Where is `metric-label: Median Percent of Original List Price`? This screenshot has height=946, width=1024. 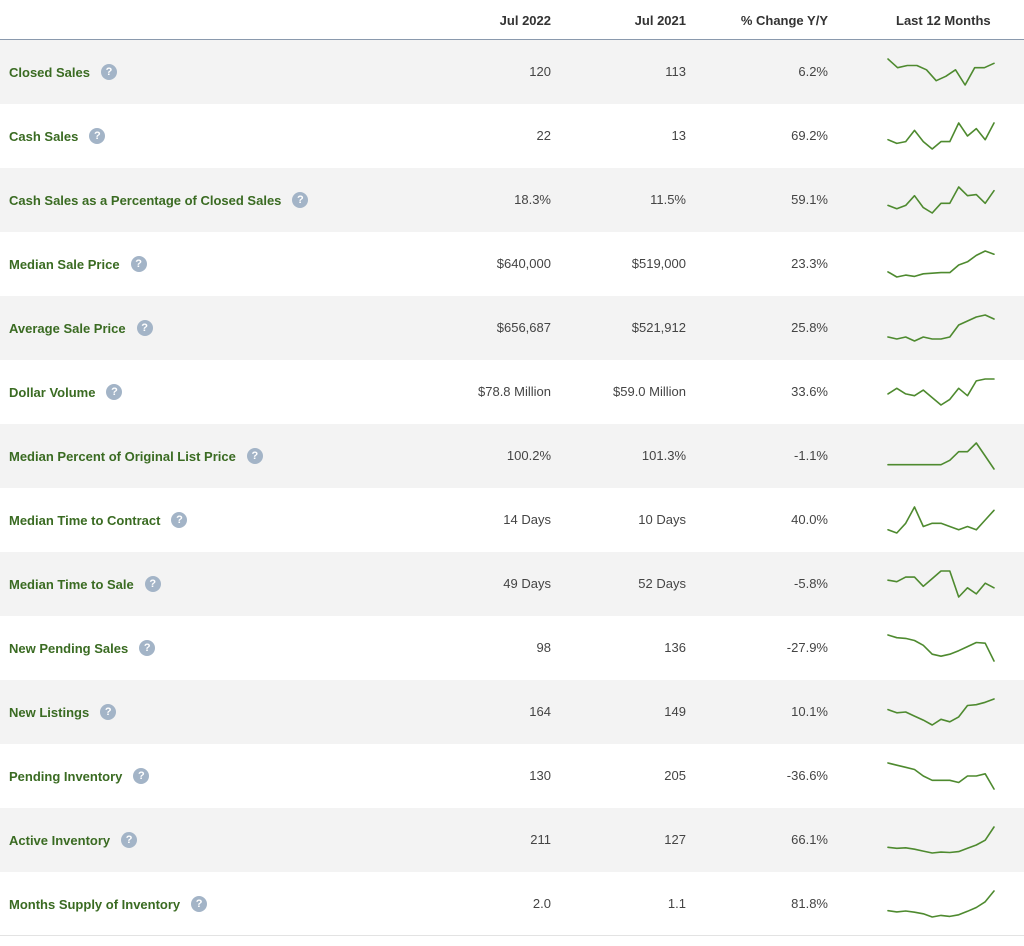 metric-label: Median Percent of Original List Price is located at coordinates (122, 456).